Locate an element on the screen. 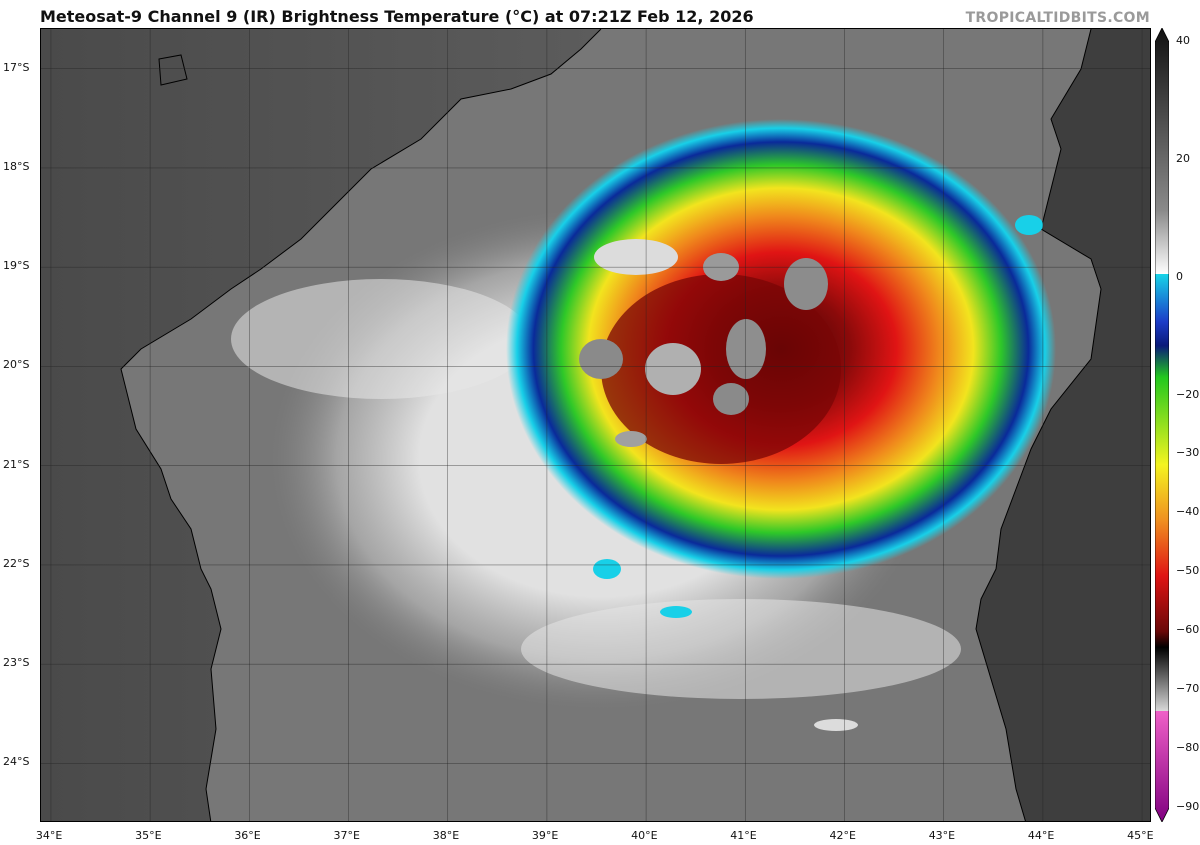 This screenshot has height=845, width=1200. credit-label: TROPICALTIDBITS.COM is located at coordinates (1057, 18).